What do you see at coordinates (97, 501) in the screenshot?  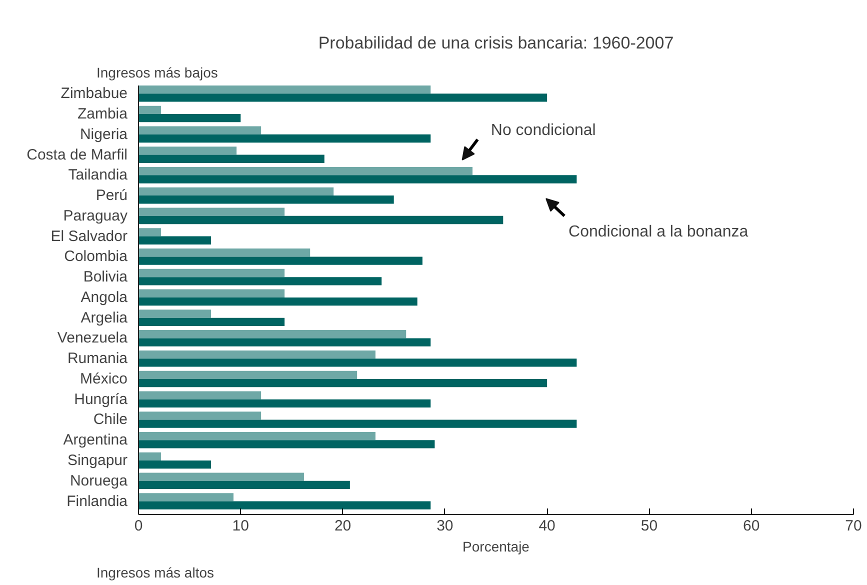 I see `y-tick-label: Finlandia` at bounding box center [97, 501].